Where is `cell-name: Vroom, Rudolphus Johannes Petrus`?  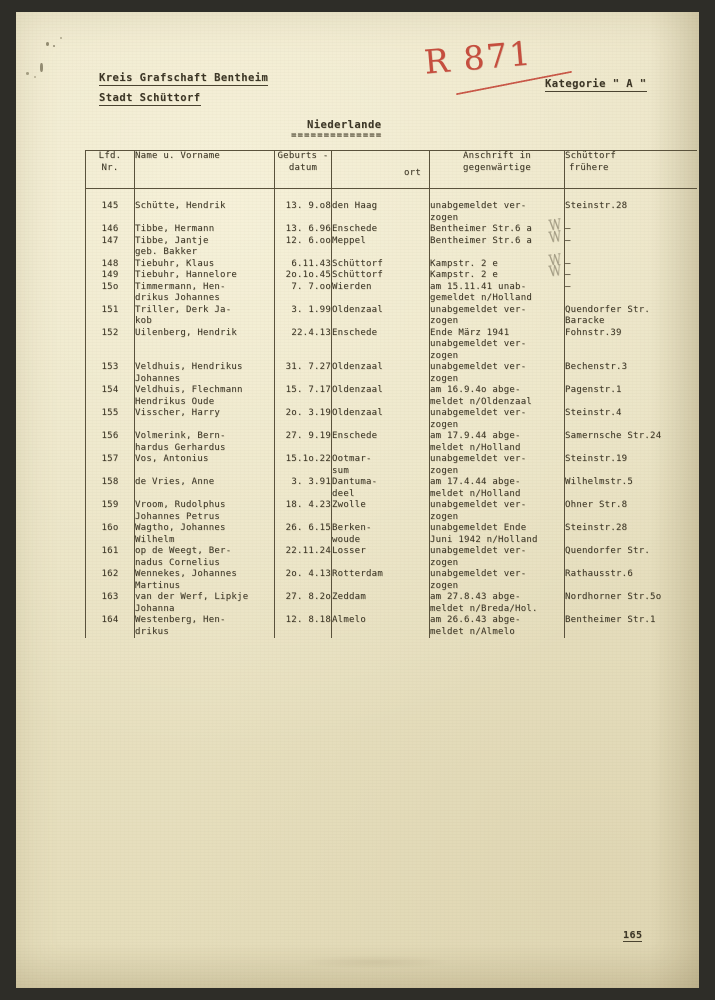
cell-name: Vroom, Rudolphus Johannes Petrus is located at coordinates (204, 511).